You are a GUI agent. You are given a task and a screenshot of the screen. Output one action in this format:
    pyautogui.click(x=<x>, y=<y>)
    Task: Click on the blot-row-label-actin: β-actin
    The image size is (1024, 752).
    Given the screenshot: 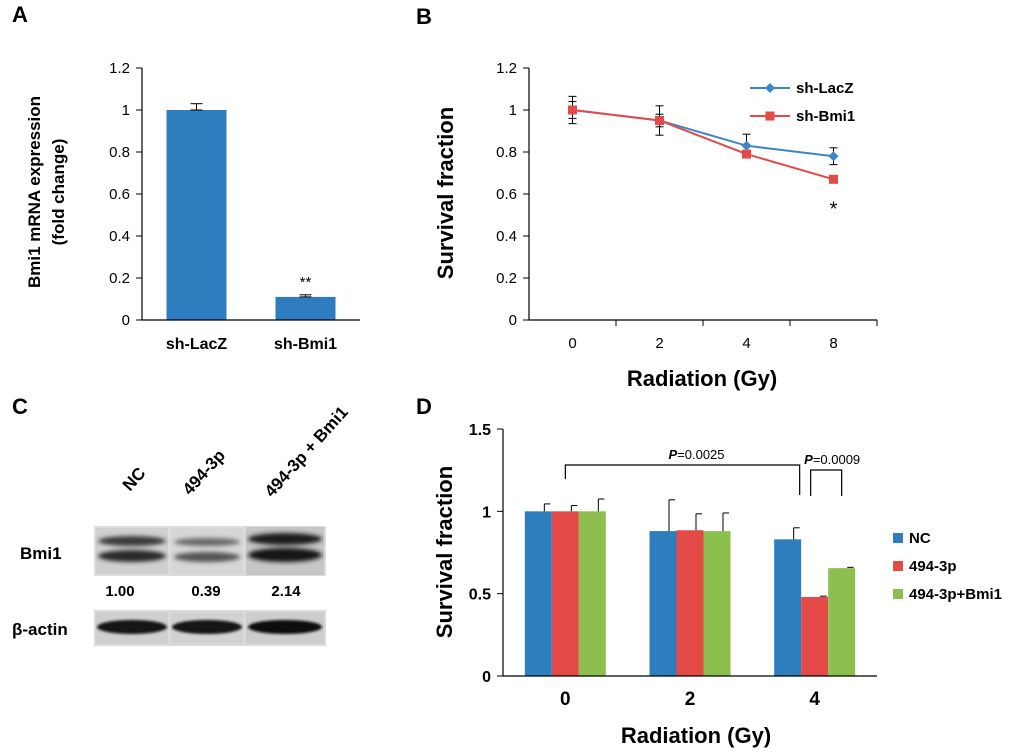 What is the action you would take?
    pyautogui.click(x=40, y=629)
    